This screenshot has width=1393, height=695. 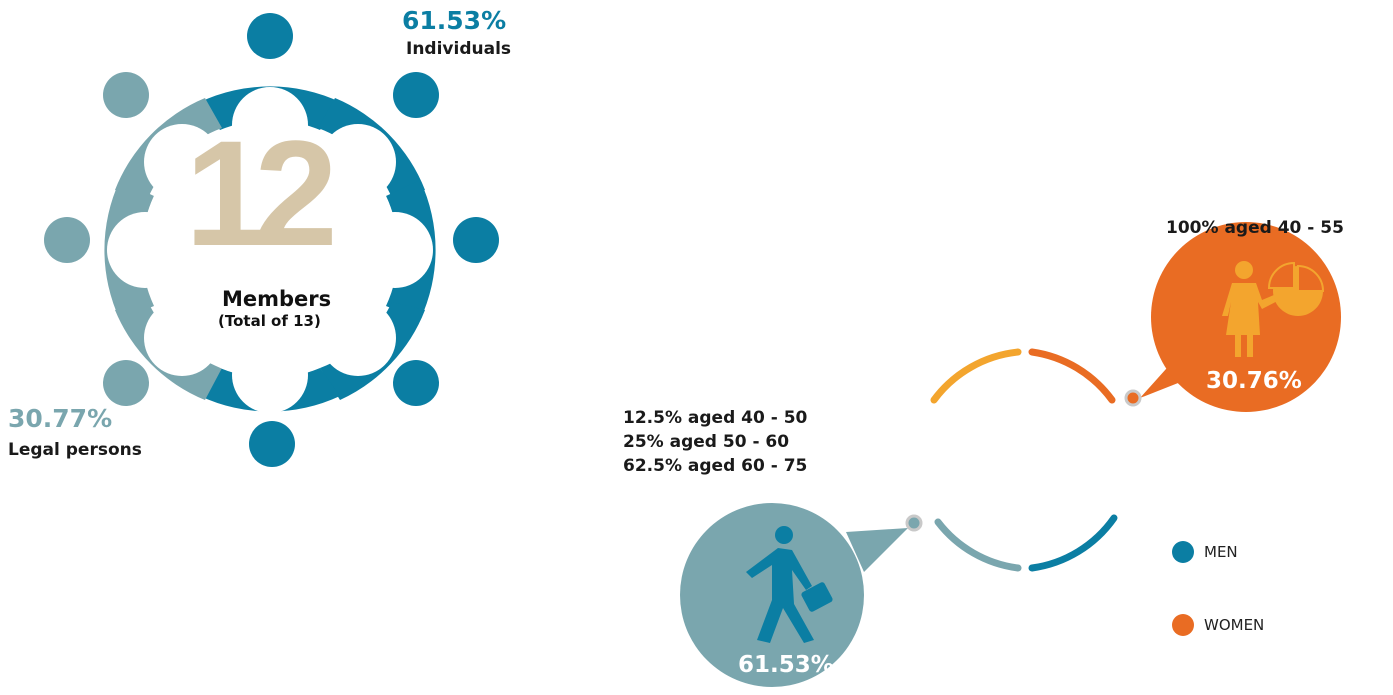 I want to click on pie-chart-icon, so click(x=1296, y=288).